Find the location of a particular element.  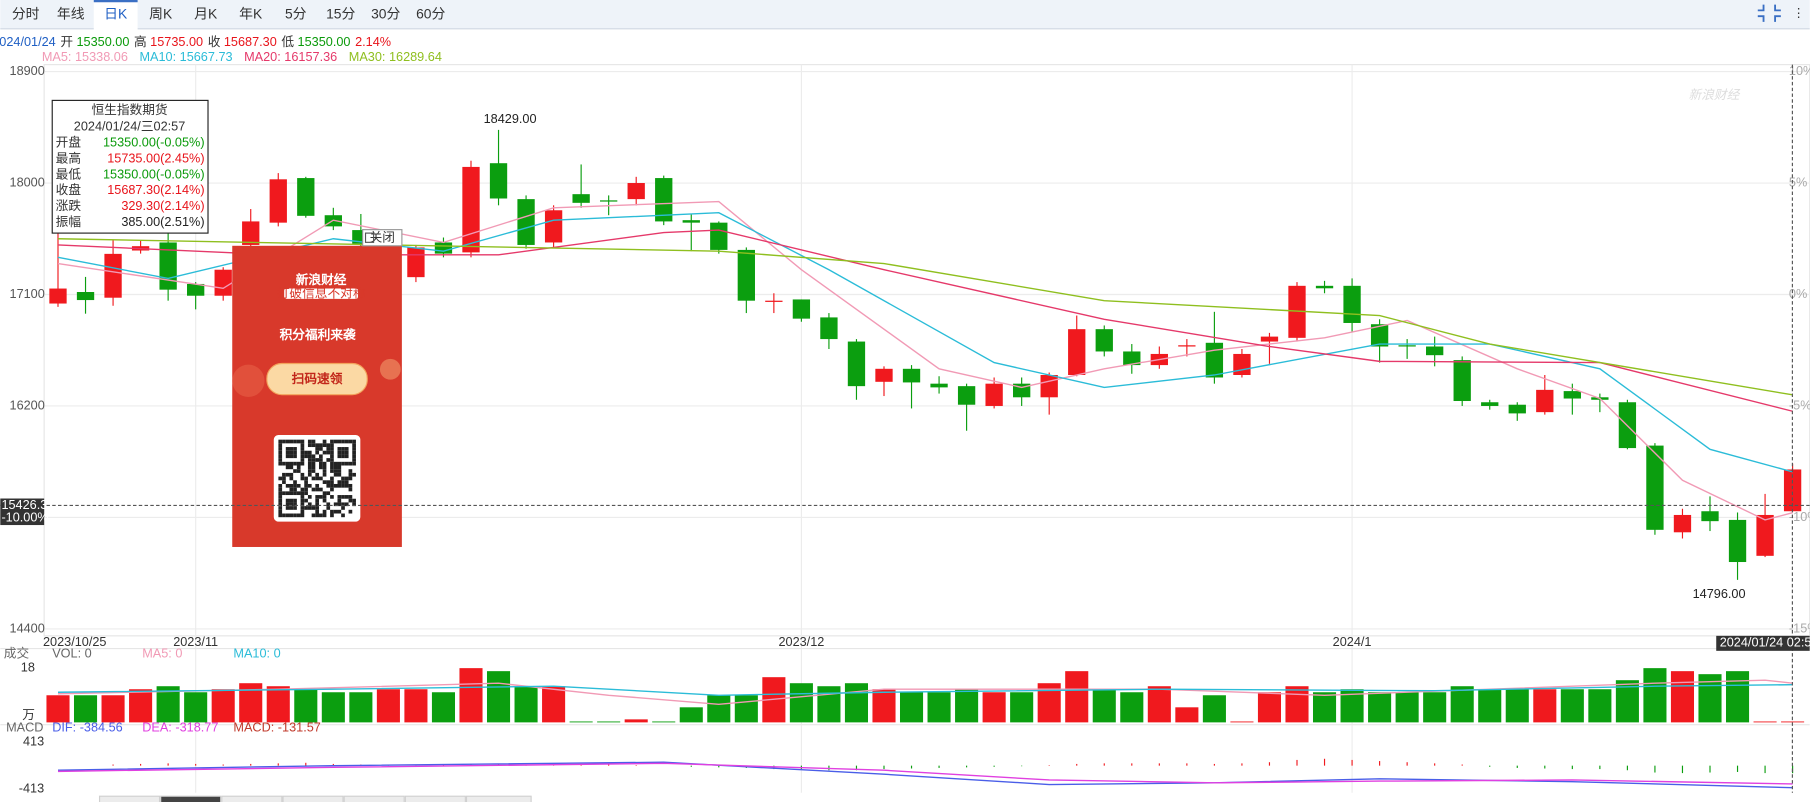

fullscreen-icon is located at coordinates (1769, 13).